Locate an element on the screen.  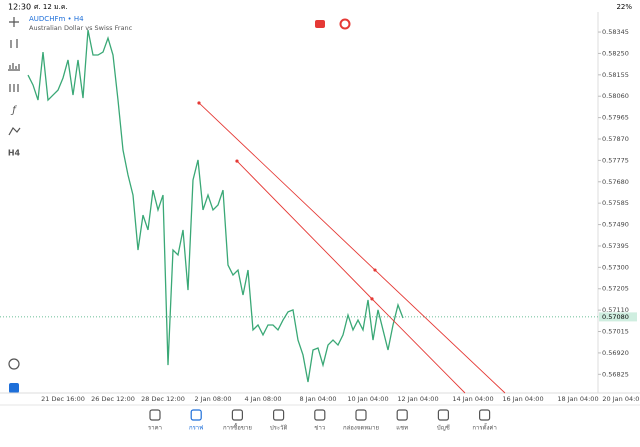
timeframe: H4 is located at coordinates (14, 153).